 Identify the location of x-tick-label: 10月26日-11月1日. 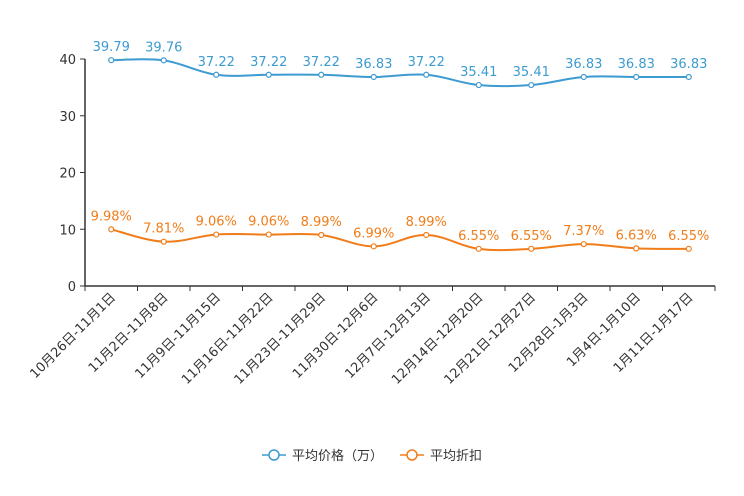
(73, 336).